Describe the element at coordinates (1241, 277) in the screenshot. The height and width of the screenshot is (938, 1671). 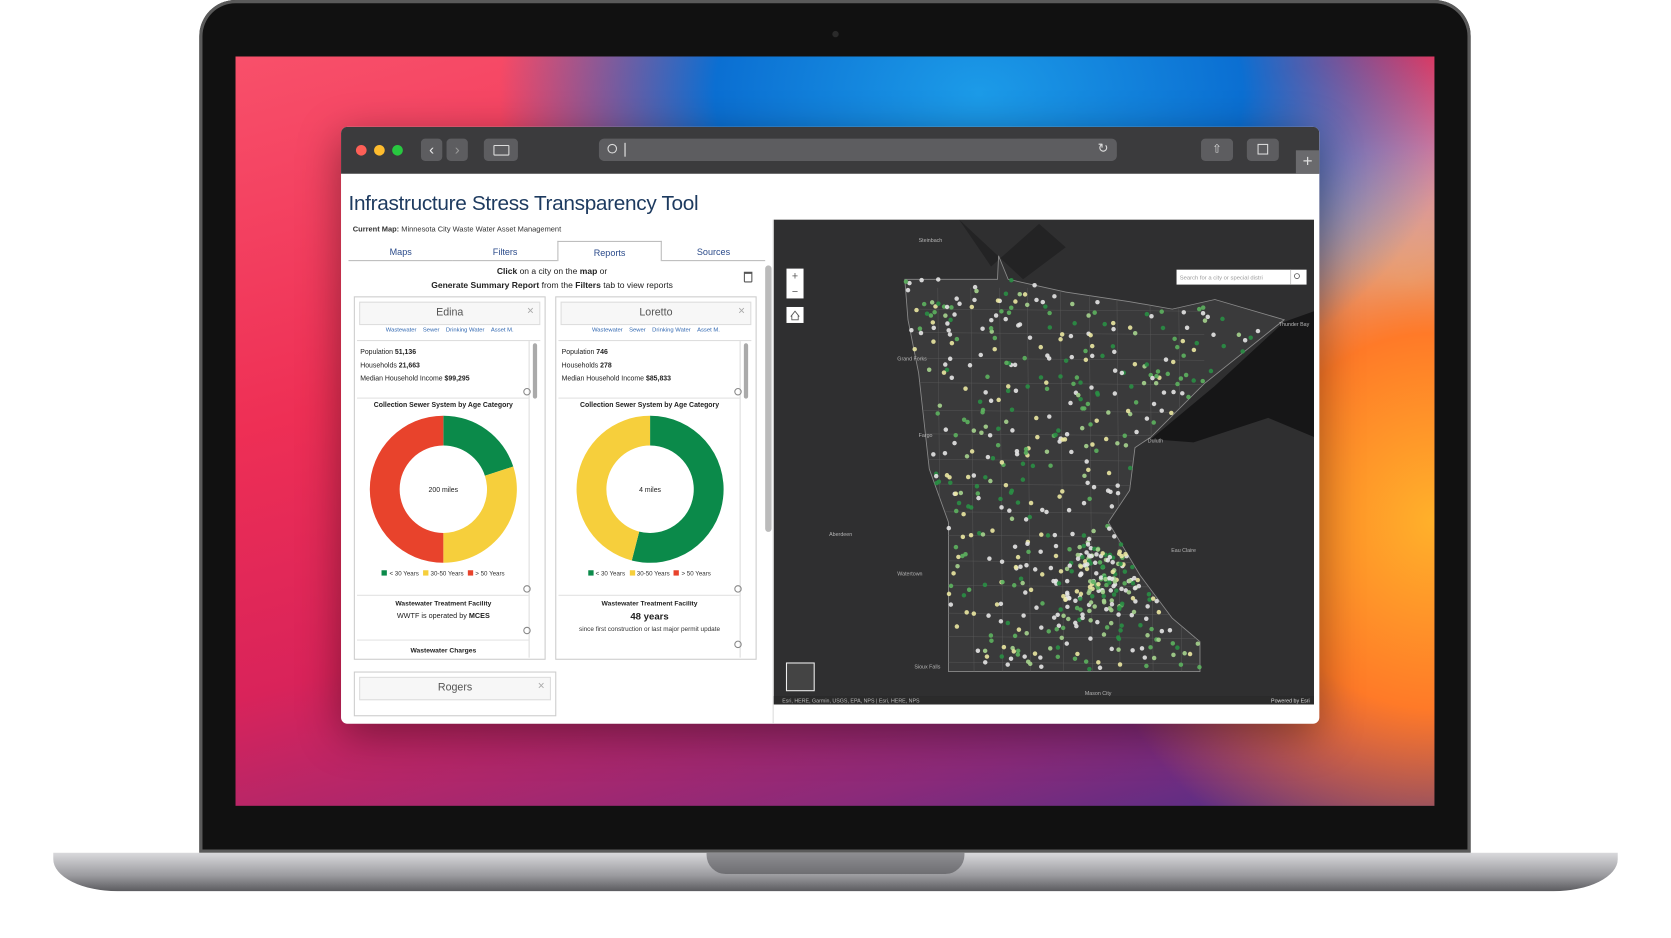
I see `search-box` at that location.